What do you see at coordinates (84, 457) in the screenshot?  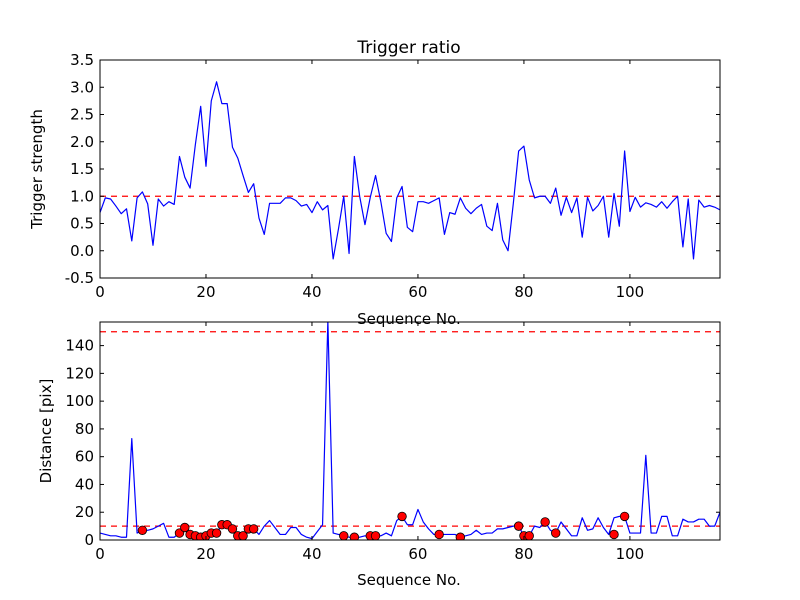 I see `y-tick-label: 60` at bounding box center [84, 457].